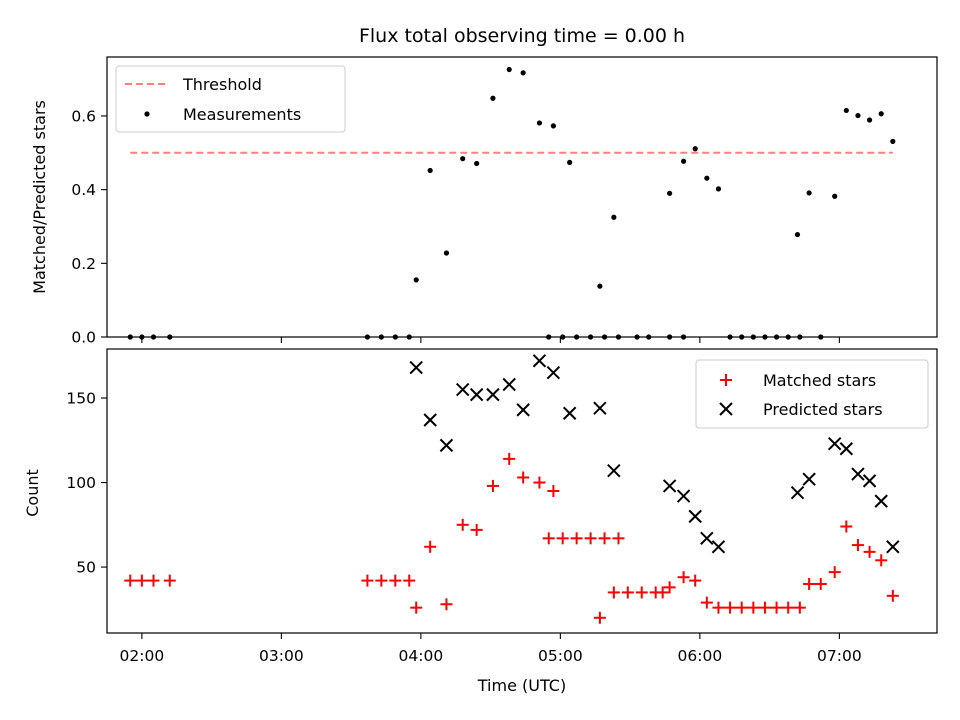 The width and height of the screenshot is (960, 720). I want to click on measurements-legend-marker, so click(147, 114).